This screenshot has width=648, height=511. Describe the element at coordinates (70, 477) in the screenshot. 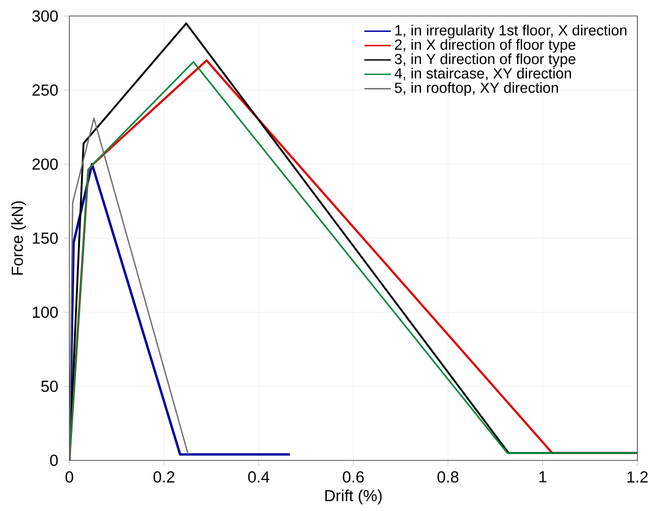

I see `x-tick-label: 0` at that location.